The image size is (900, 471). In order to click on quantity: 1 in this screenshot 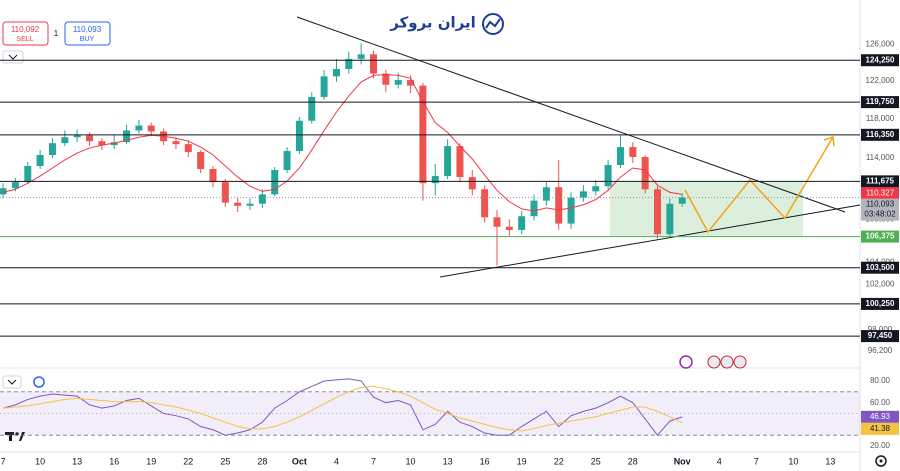, I will do `click(56, 33)`.